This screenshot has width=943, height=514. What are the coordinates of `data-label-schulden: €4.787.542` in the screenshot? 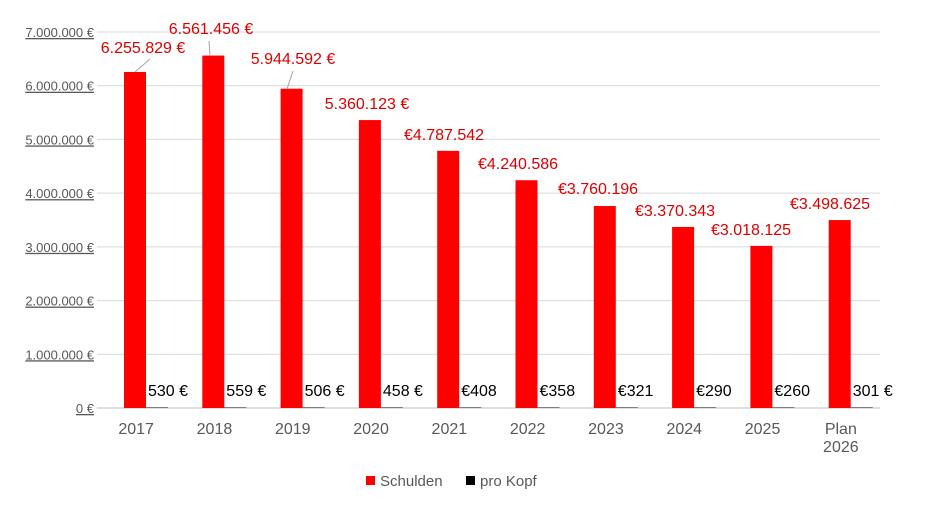 It's located at (444, 135).